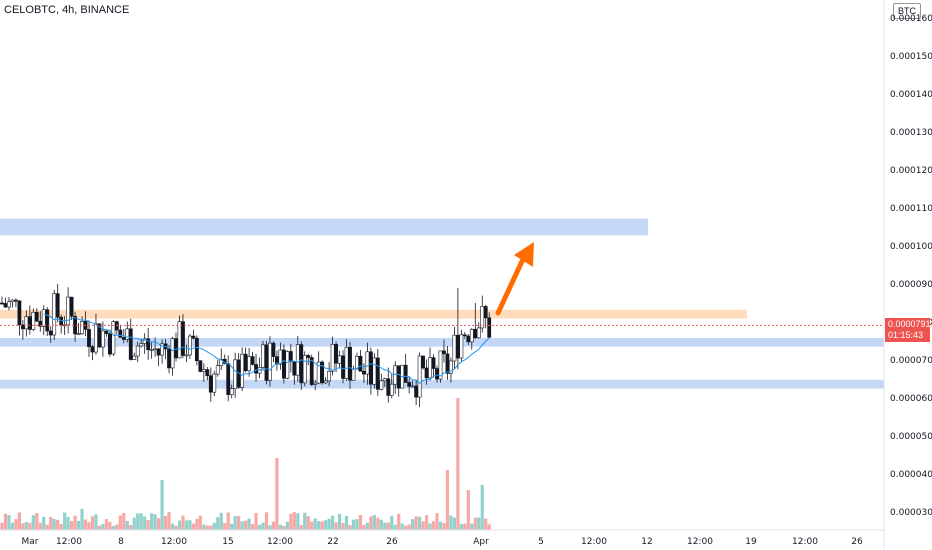 This screenshot has width=932, height=550. What do you see at coordinates (911, 475) in the screenshot?
I see `price-tick-label: 0.00004000` at bounding box center [911, 475].